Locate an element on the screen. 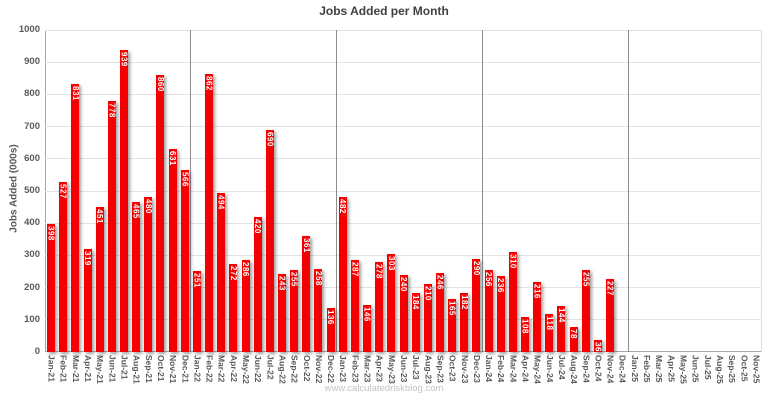 The height and width of the screenshot is (403, 768). bar-Oct-24: 36 is located at coordinates (597, 346).